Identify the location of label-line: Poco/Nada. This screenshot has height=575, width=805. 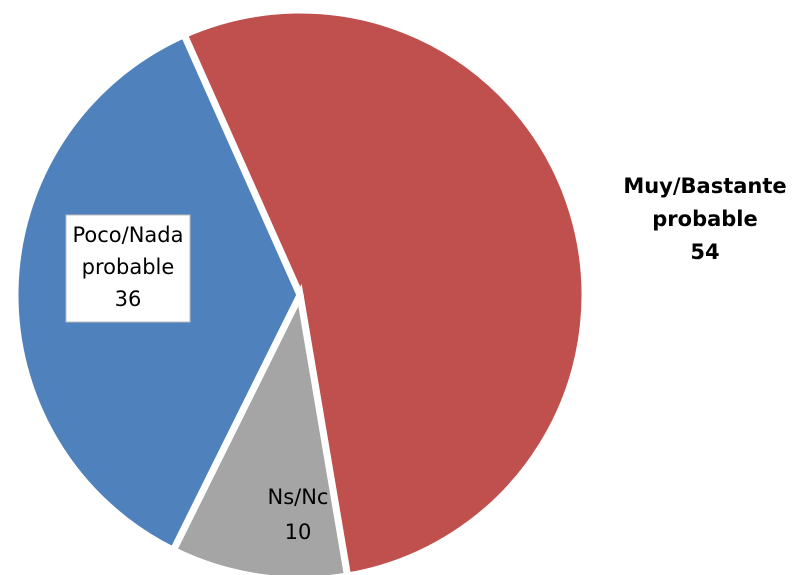
(127, 235).